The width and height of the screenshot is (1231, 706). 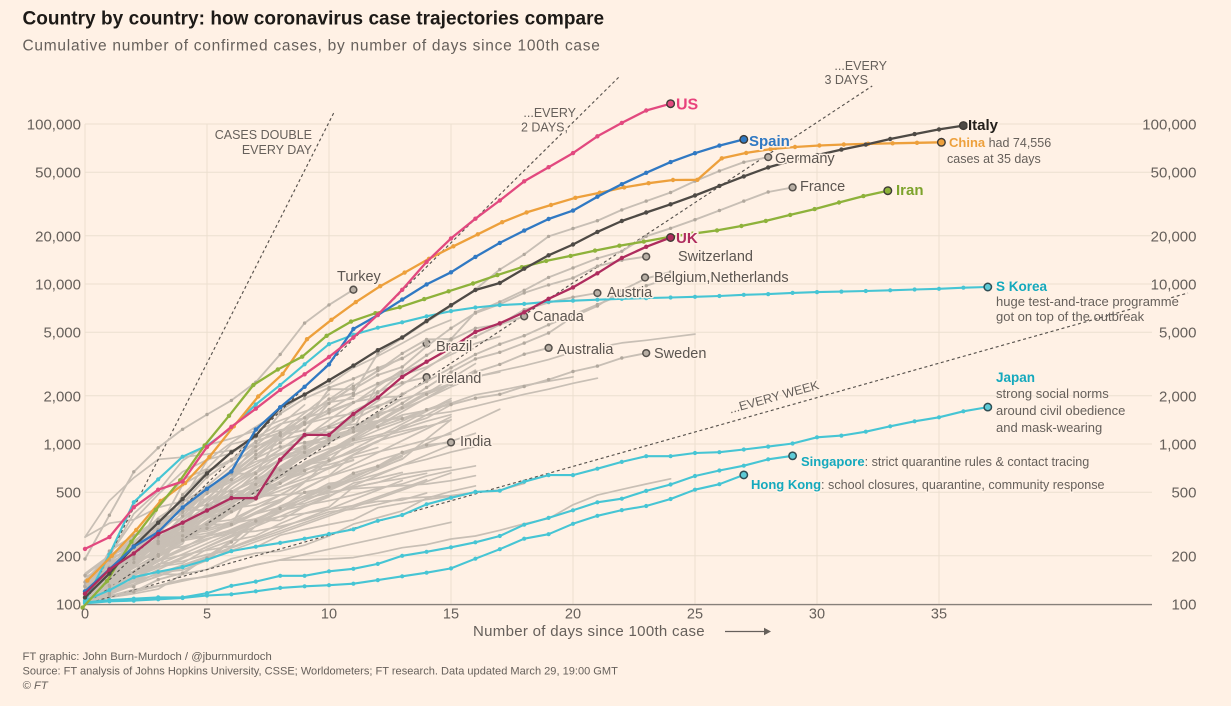 What do you see at coordinates (459, 379) in the screenshot?
I see `svg-text: Ireland` at bounding box center [459, 379].